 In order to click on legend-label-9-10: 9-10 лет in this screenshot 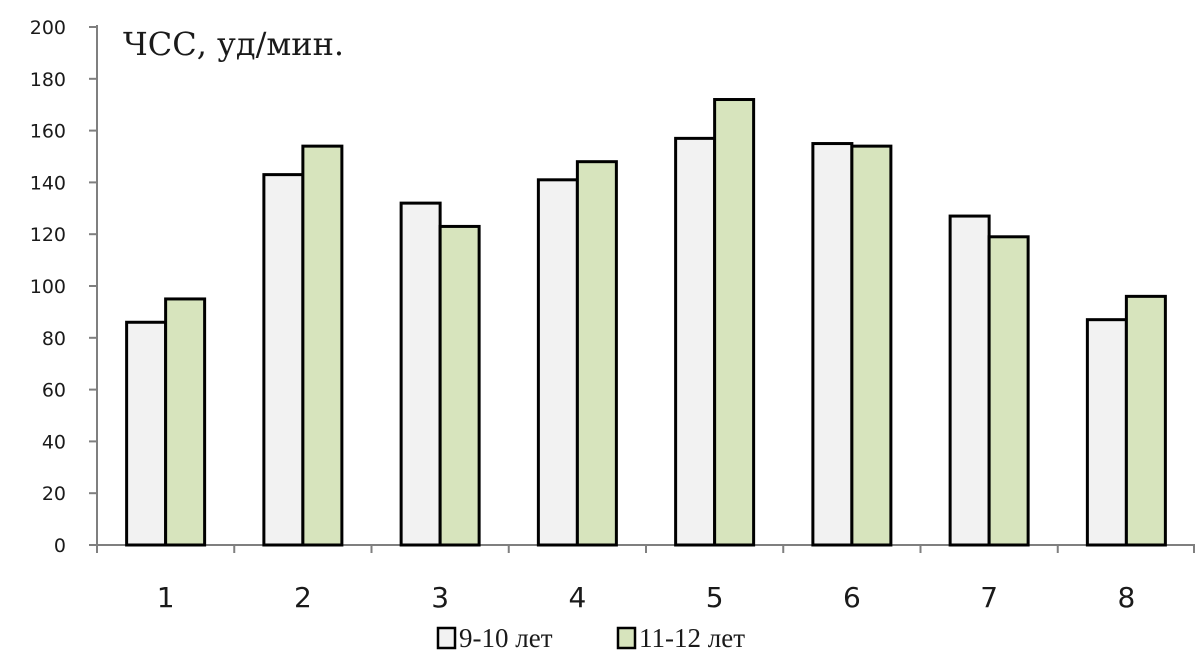, I will do `click(506, 638)`.